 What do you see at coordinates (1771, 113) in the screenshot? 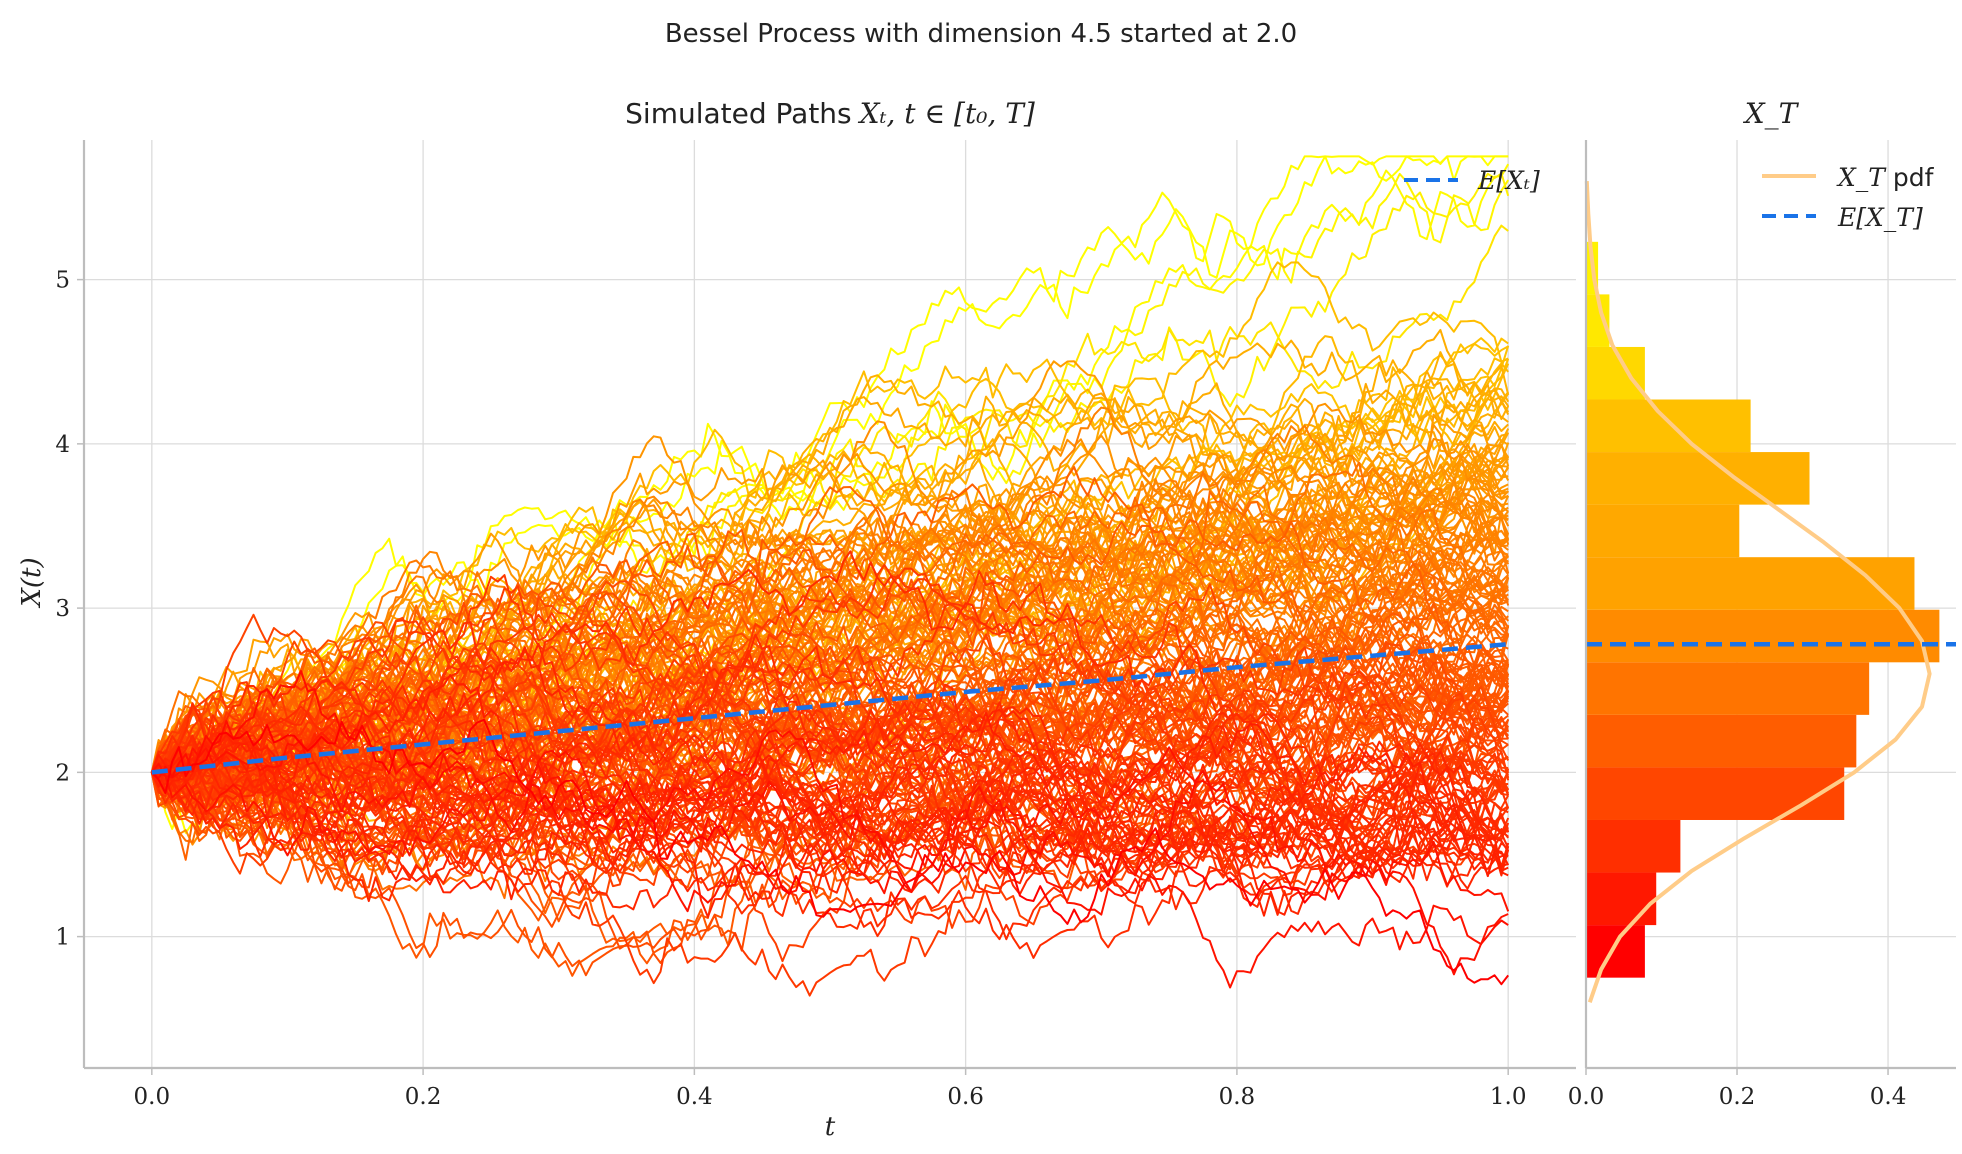
I see `terminal-title: X_T` at bounding box center [1771, 113].